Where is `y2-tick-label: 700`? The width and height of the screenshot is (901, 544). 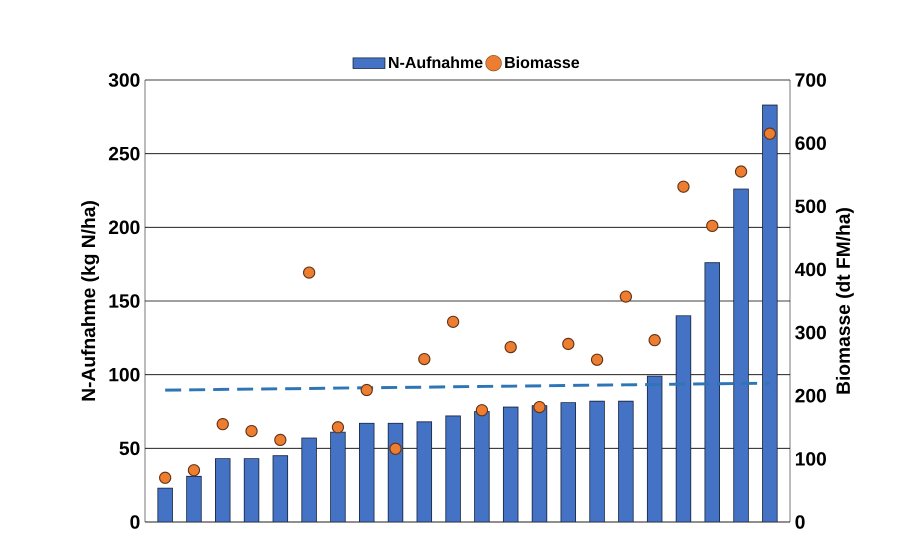
y2-tick-label: 700 is located at coordinates (811, 80).